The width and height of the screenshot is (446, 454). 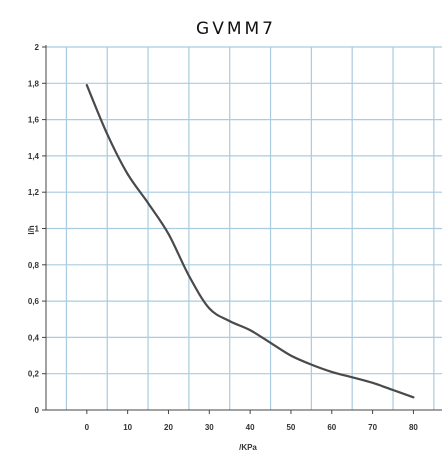 What do you see at coordinates (37, 229) in the screenshot?
I see `y-tick-label: 1` at bounding box center [37, 229].